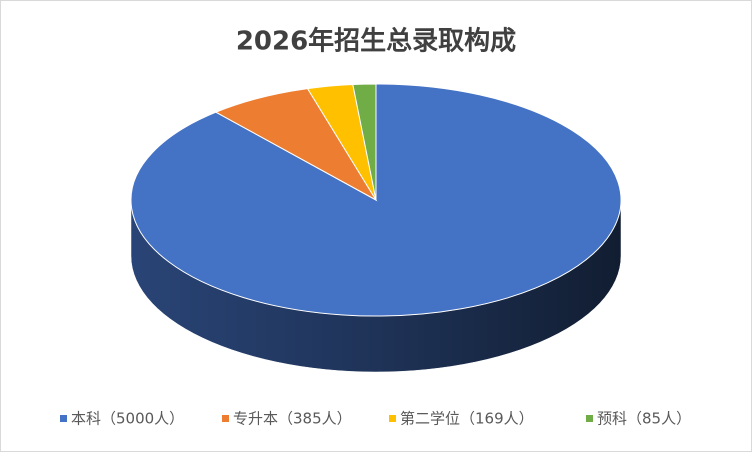  What do you see at coordinates (644, 419) in the screenshot?
I see `legend-label: 预科（85人）` at bounding box center [644, 419].